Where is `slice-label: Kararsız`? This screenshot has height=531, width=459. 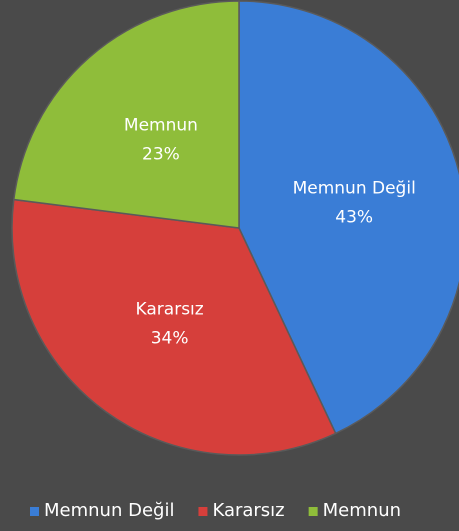
slice-label: Kararsız is located at coordinates (170, 309).